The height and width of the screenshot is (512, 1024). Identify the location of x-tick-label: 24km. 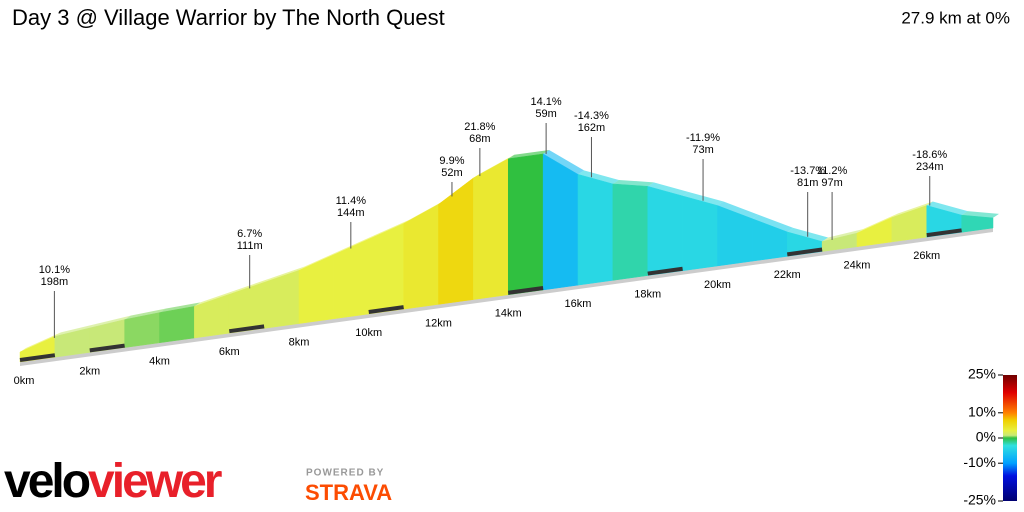
(857, 266).